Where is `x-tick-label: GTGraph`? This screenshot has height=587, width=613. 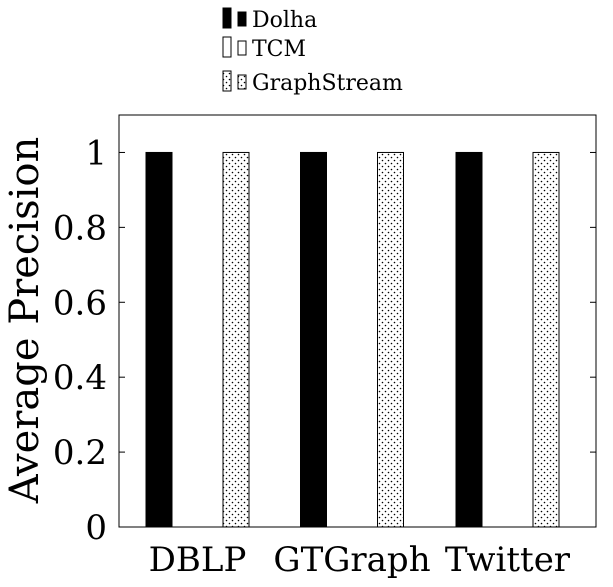 x-tick-label: GTGraph is located at coordinates (351, 560).